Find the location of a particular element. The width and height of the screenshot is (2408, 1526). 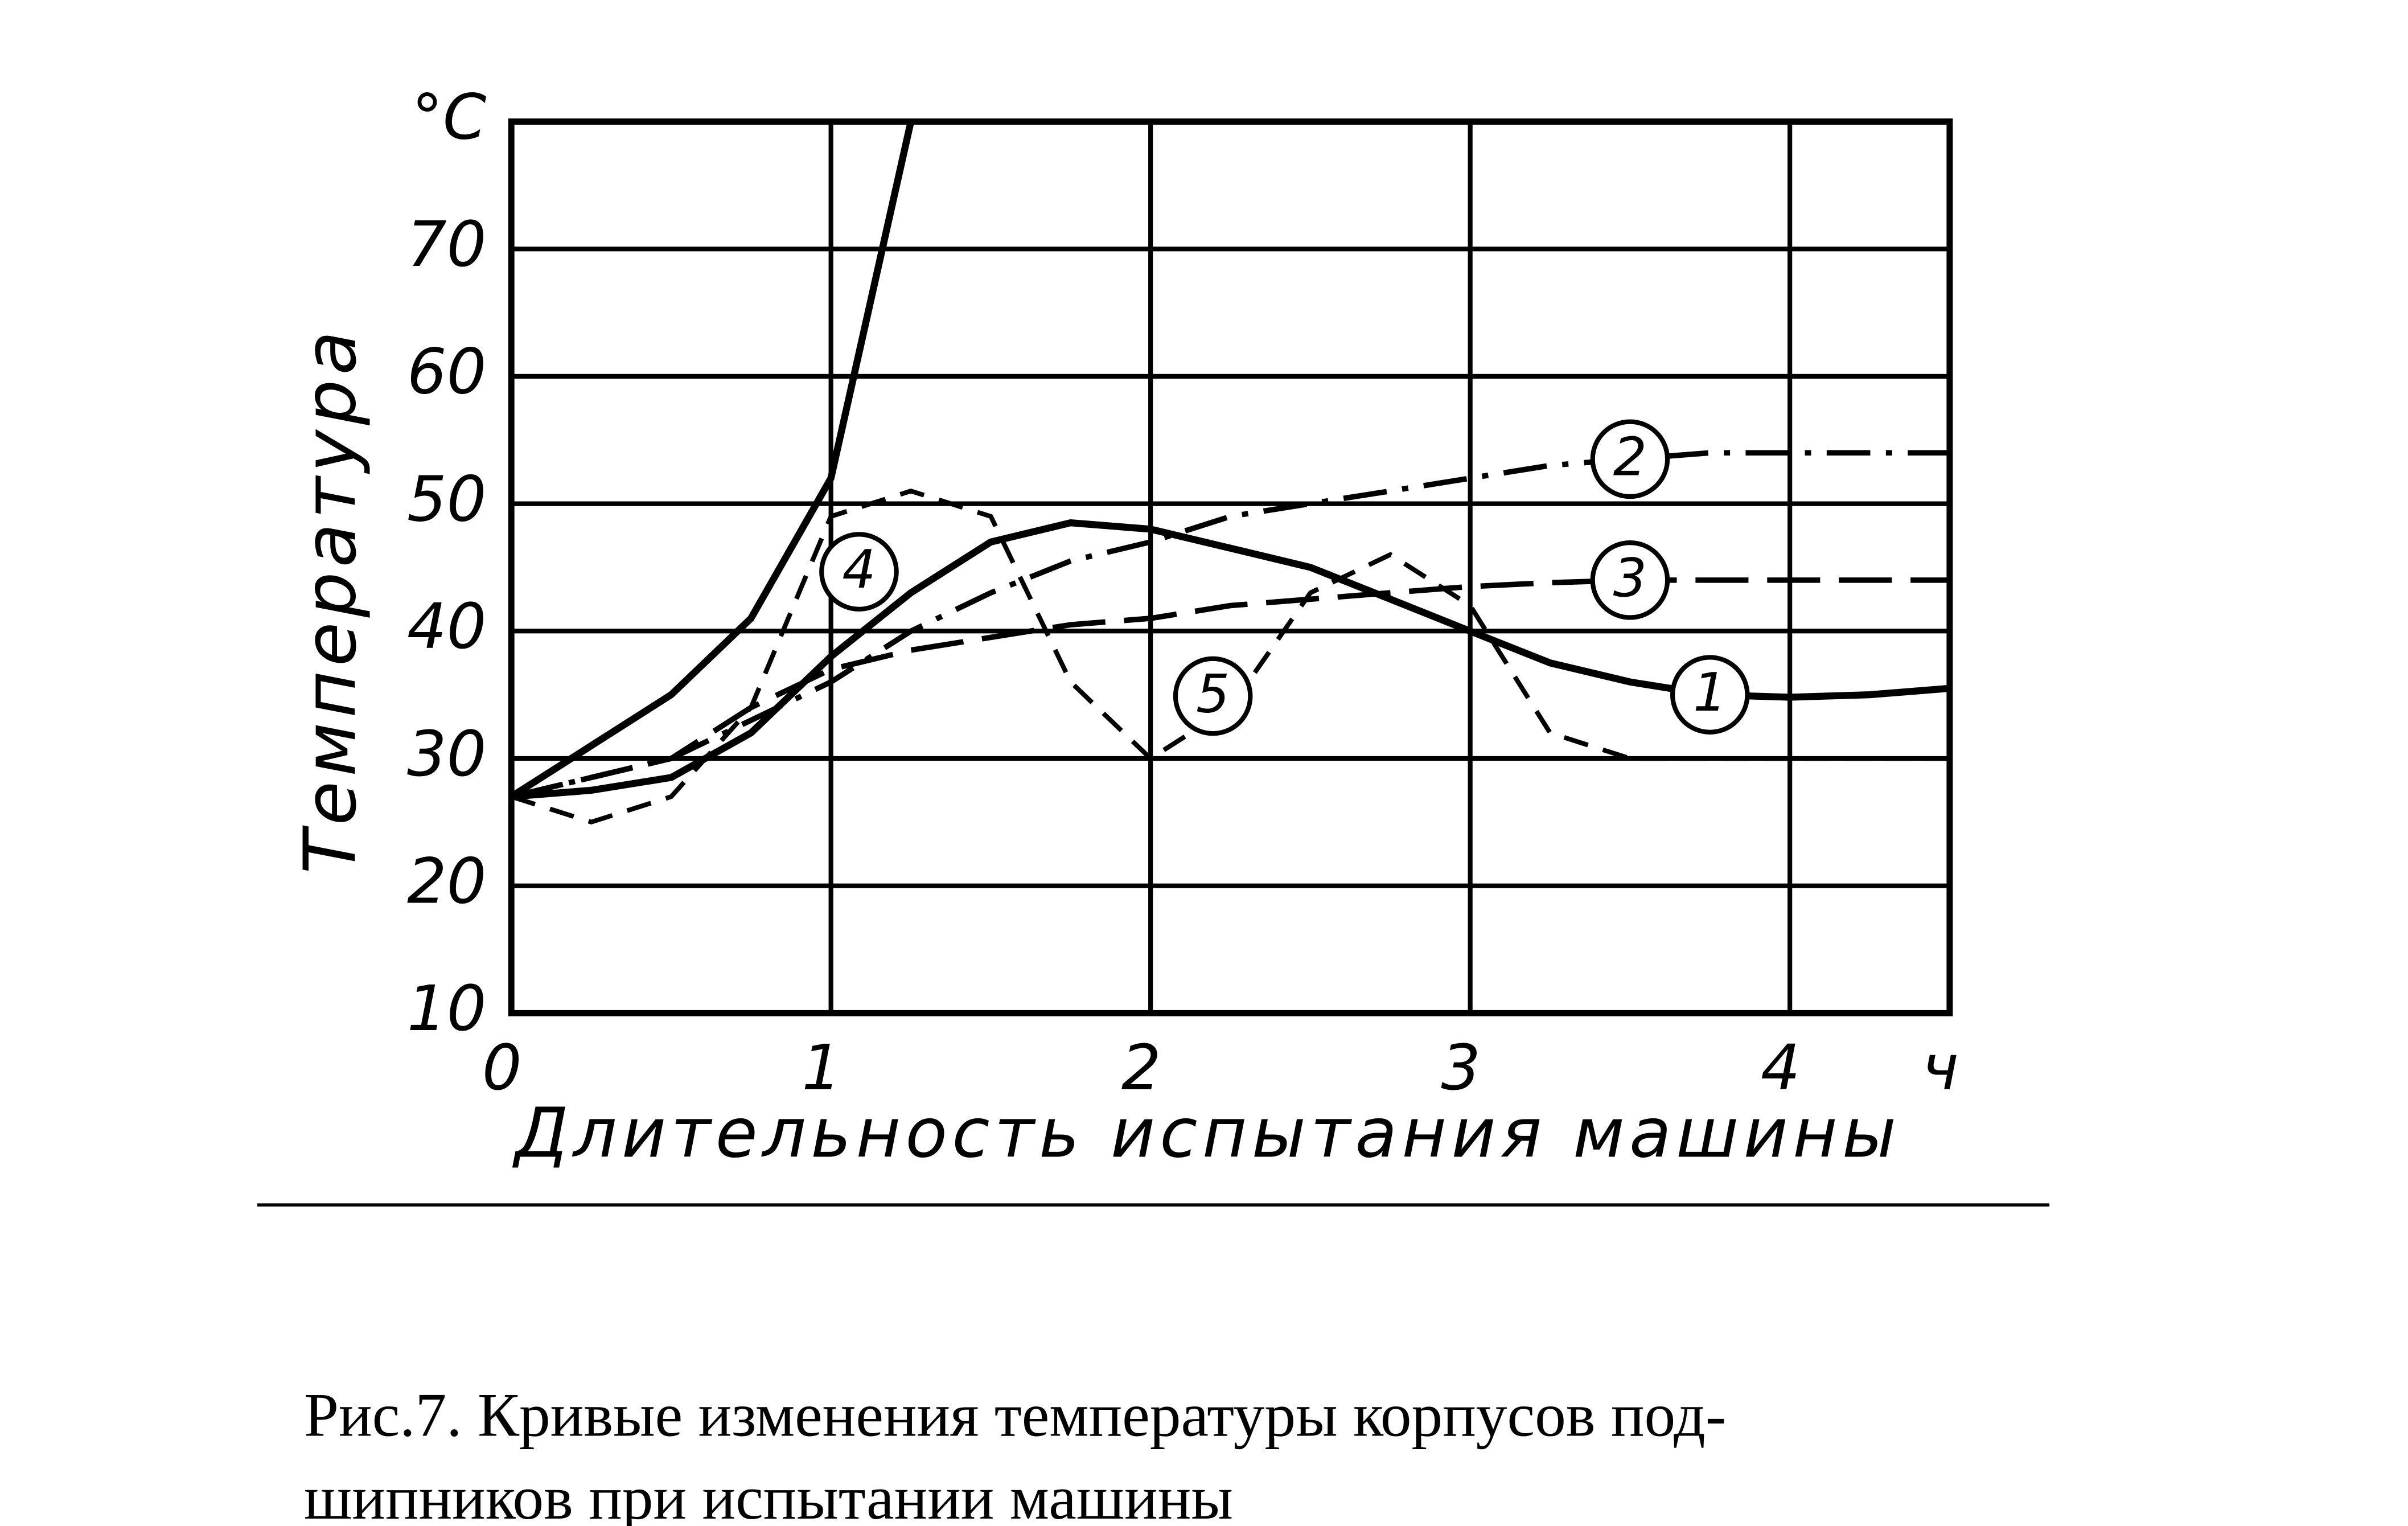

y-tick-label: 50 is located at coordinates (447, 498).